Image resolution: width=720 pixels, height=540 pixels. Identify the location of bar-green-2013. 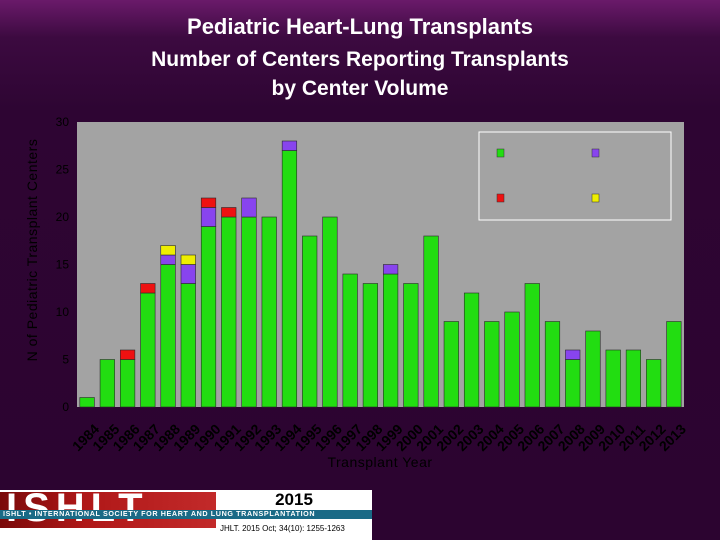
(674, 364).